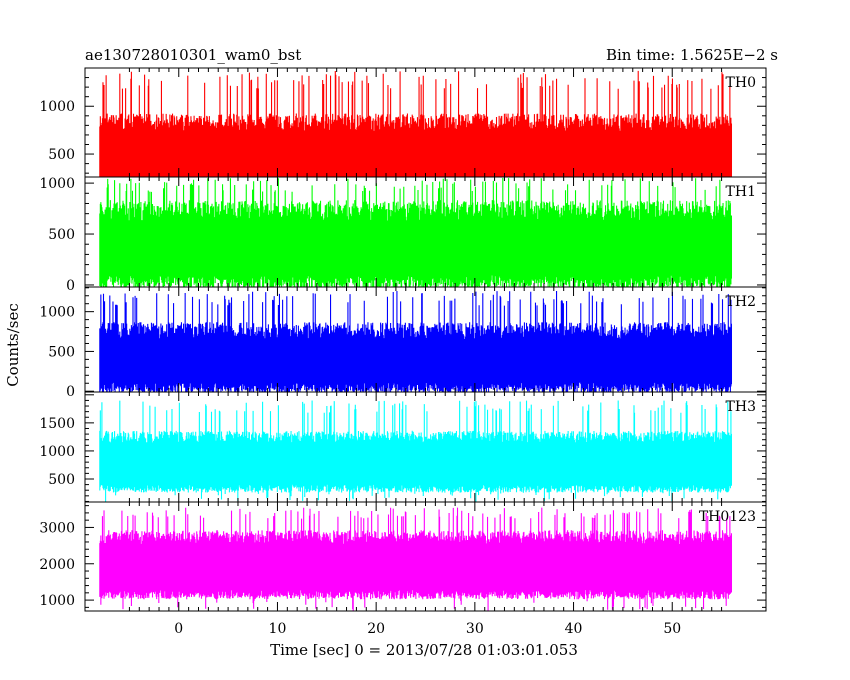 The height and width of the screenshot is (680, 850). Describe the element at coordinates (416, 341) in the screenshot. I see `series-th2` at that location.